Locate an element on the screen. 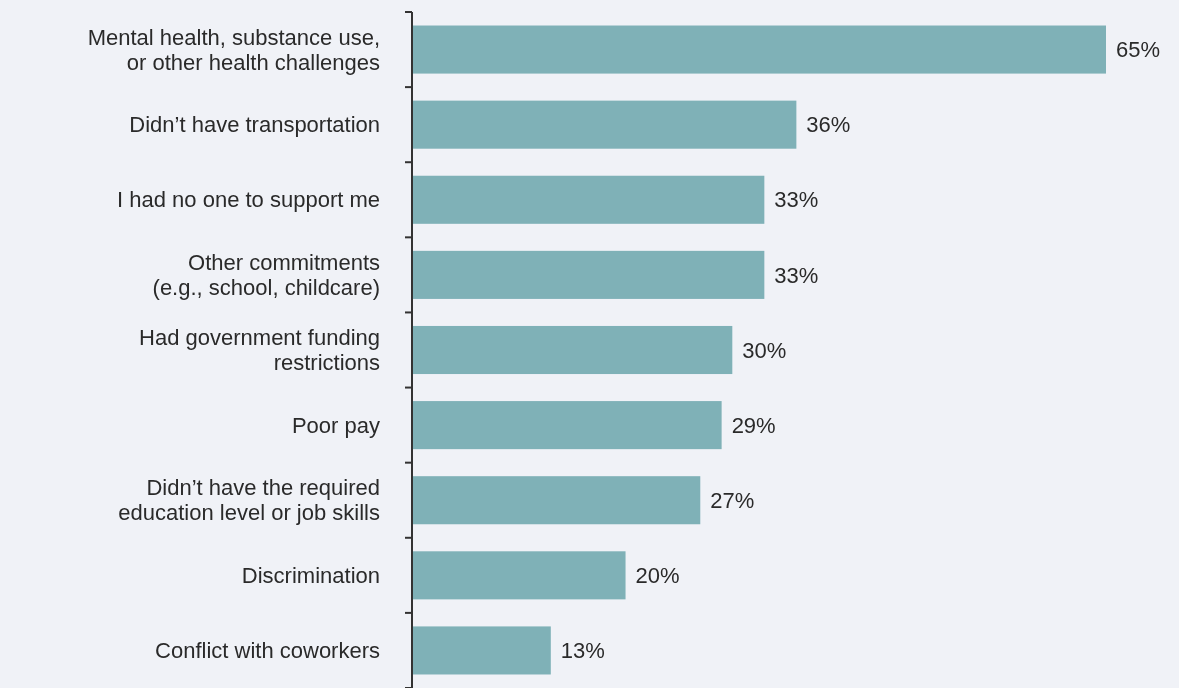 This screenshot has height=688, width=1179. data-label: 36% is located at coordinates (828, 125).